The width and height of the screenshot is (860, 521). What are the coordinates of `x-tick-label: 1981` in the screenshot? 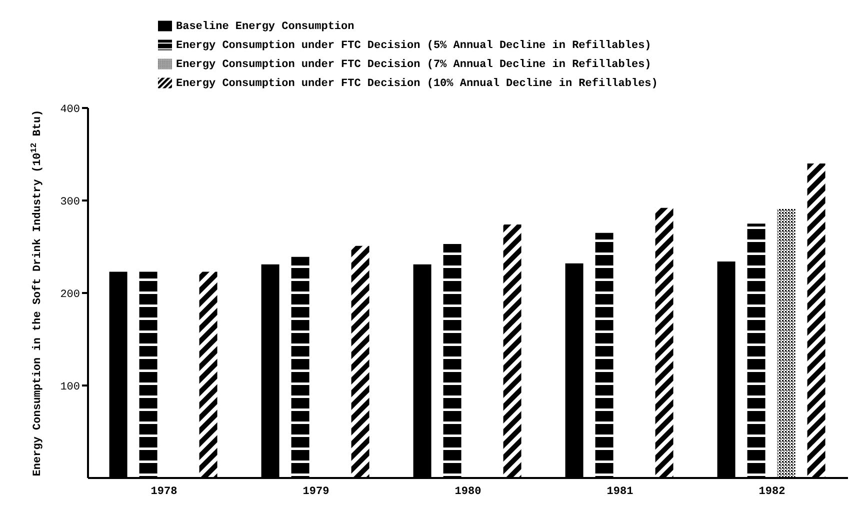 It's located at (620, 492).